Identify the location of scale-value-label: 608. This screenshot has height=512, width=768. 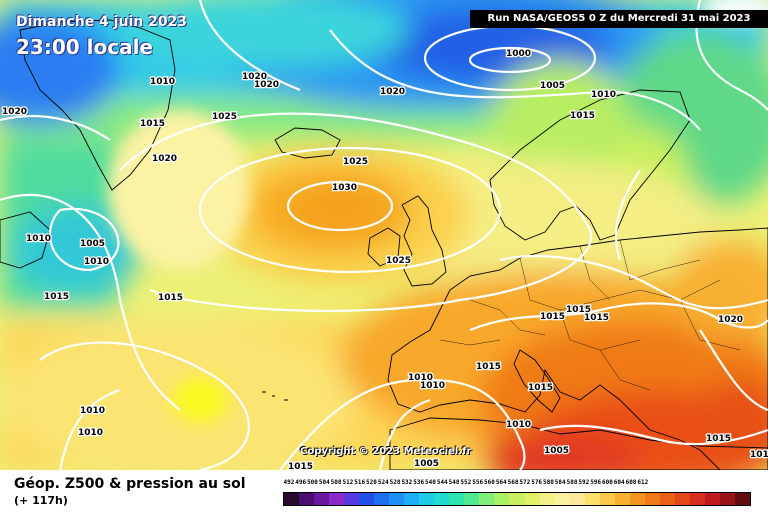
(631, 482).